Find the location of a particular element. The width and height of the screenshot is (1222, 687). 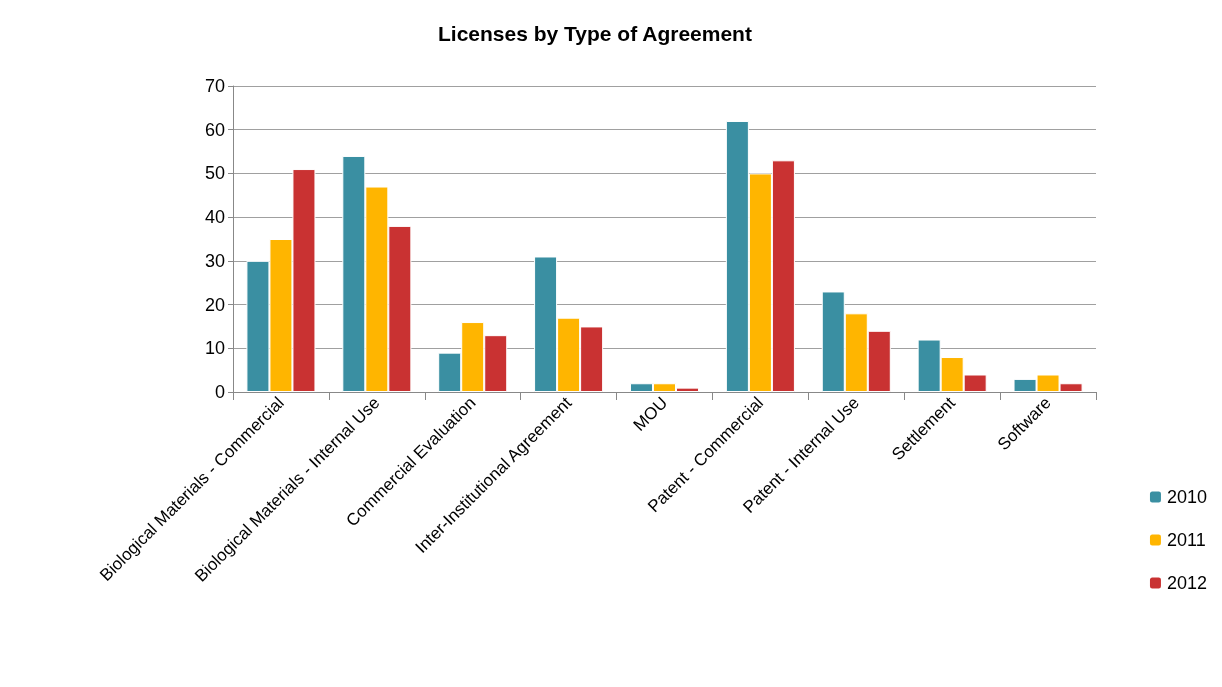

legend-label: 2011 is located at coordinates (1186, 540).